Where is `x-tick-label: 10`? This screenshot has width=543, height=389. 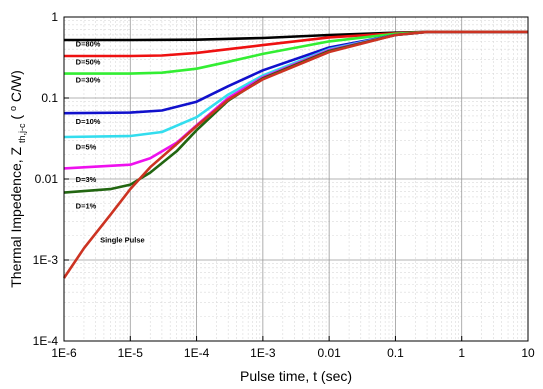
x-tick-label: 10 is located at coordinates (528, 353).